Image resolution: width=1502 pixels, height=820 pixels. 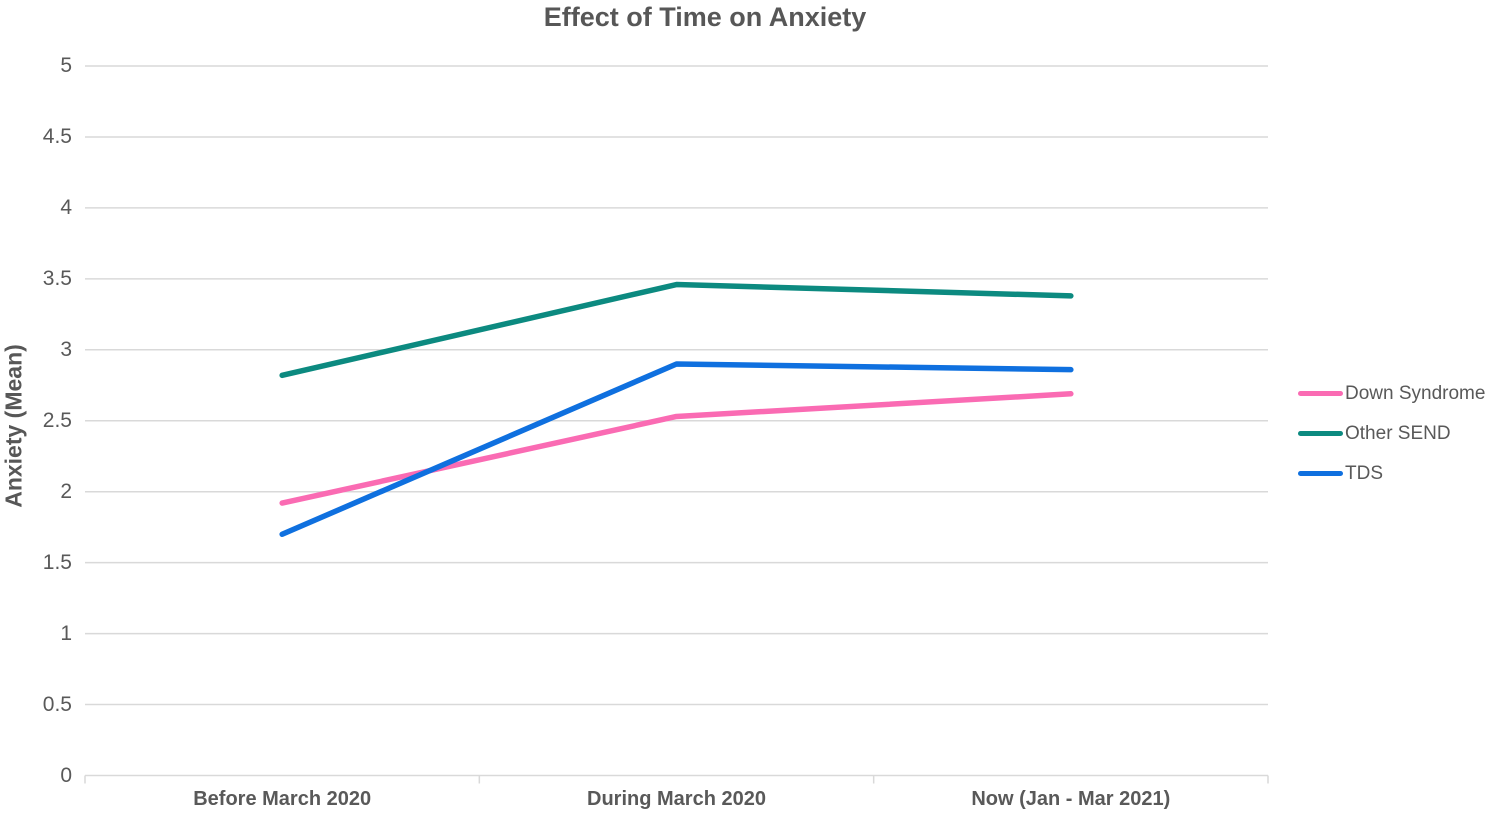 I want to click on y-axis-tick-label: 0, so click(x=66, y=775).